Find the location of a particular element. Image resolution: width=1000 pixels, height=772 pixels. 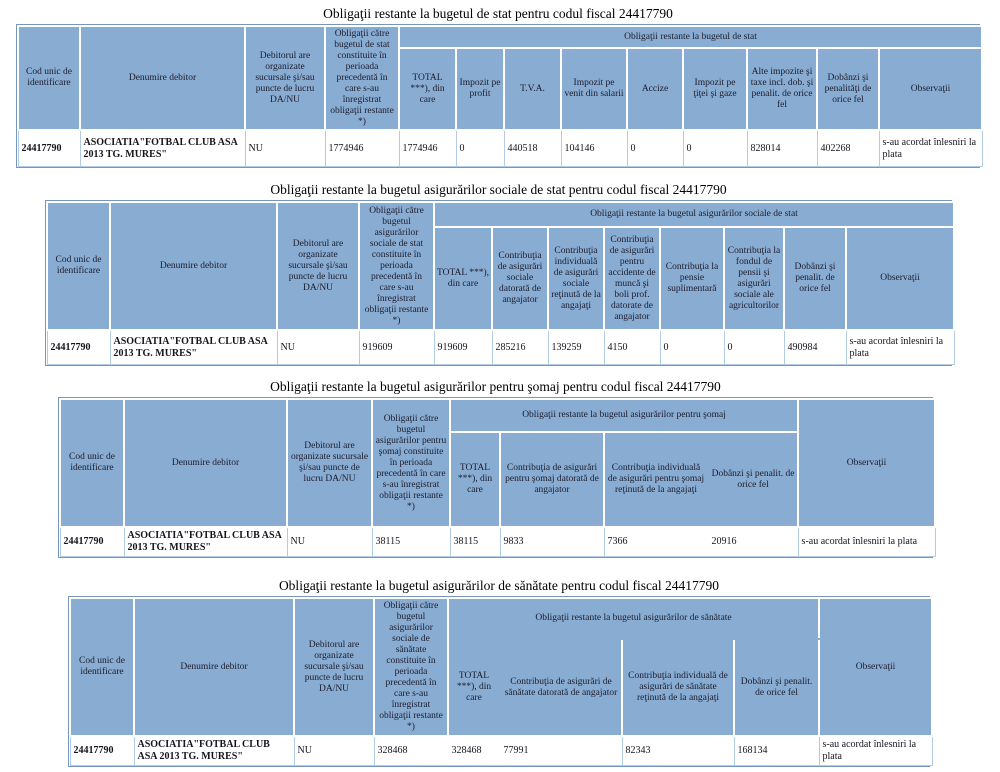

sub-header-impozit-salarii: Impozit pe venit din salarii is located at coordinates (594, 89).